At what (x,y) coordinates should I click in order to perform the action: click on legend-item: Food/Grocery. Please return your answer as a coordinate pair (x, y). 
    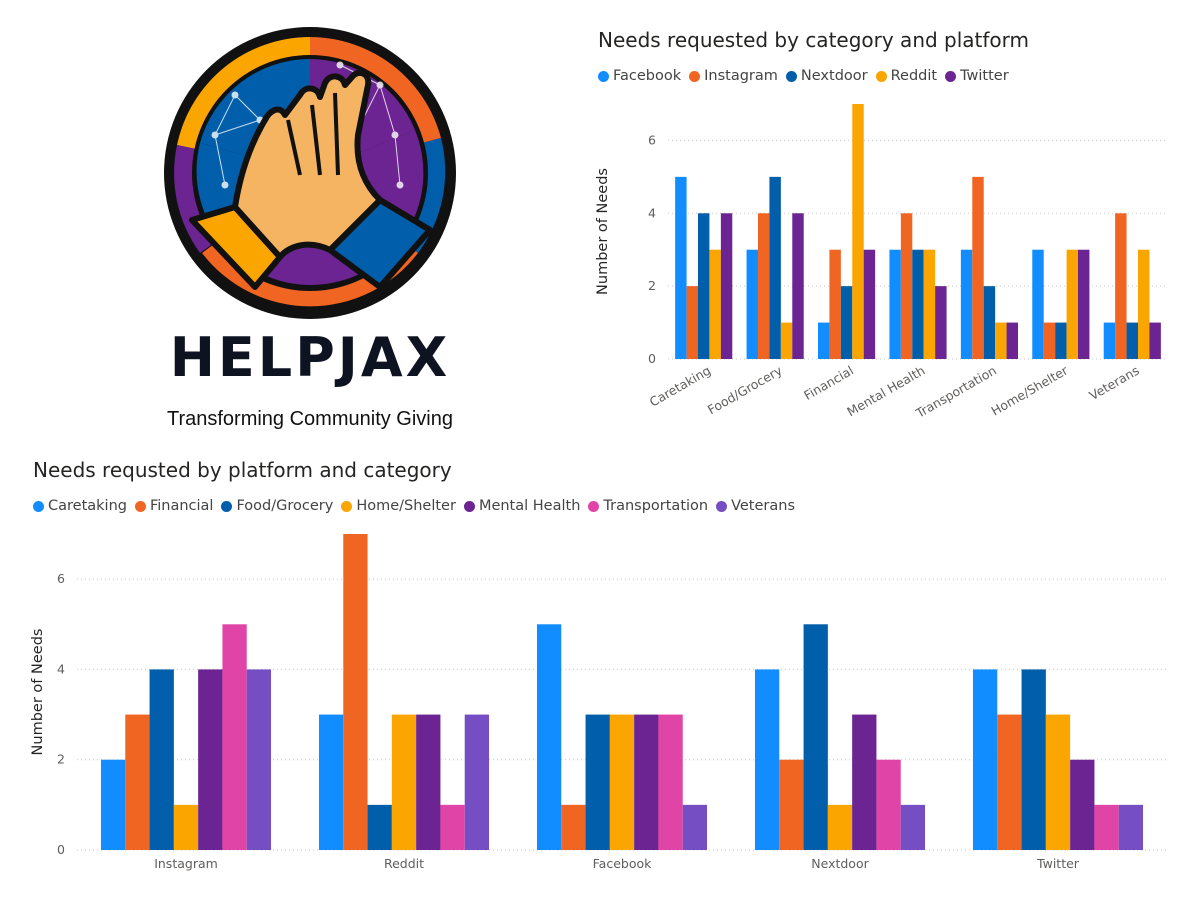
    Looking at the image, I should click on (277, 506).